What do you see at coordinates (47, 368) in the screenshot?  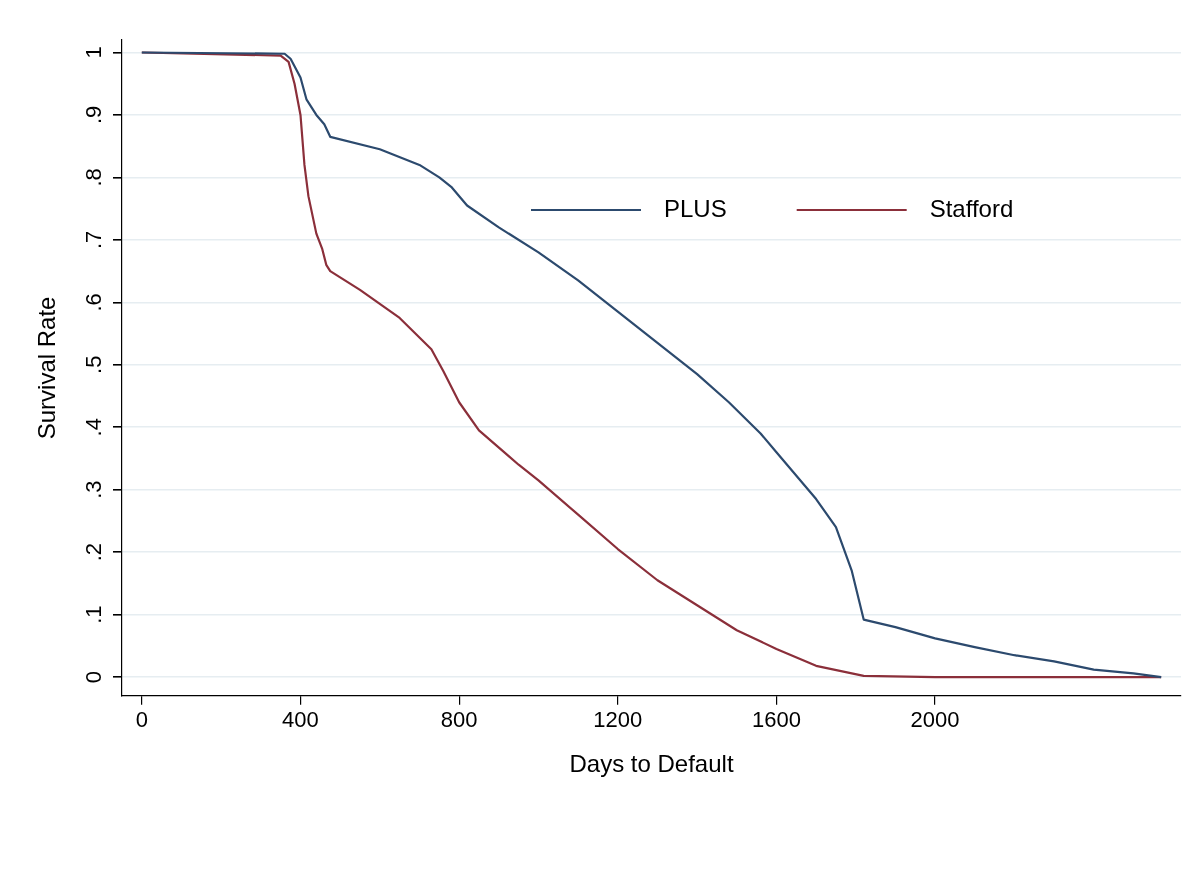 I see `y-axis-title: Survival Rate` at bounding box center [47, 368].